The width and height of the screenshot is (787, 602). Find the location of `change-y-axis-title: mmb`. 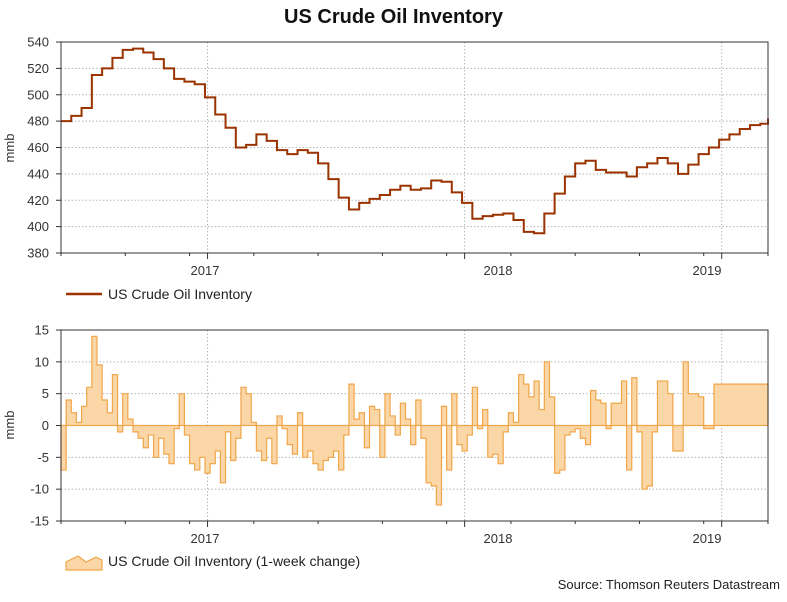

change-y-axis-title: mmb is located at coordinates (9, 425).